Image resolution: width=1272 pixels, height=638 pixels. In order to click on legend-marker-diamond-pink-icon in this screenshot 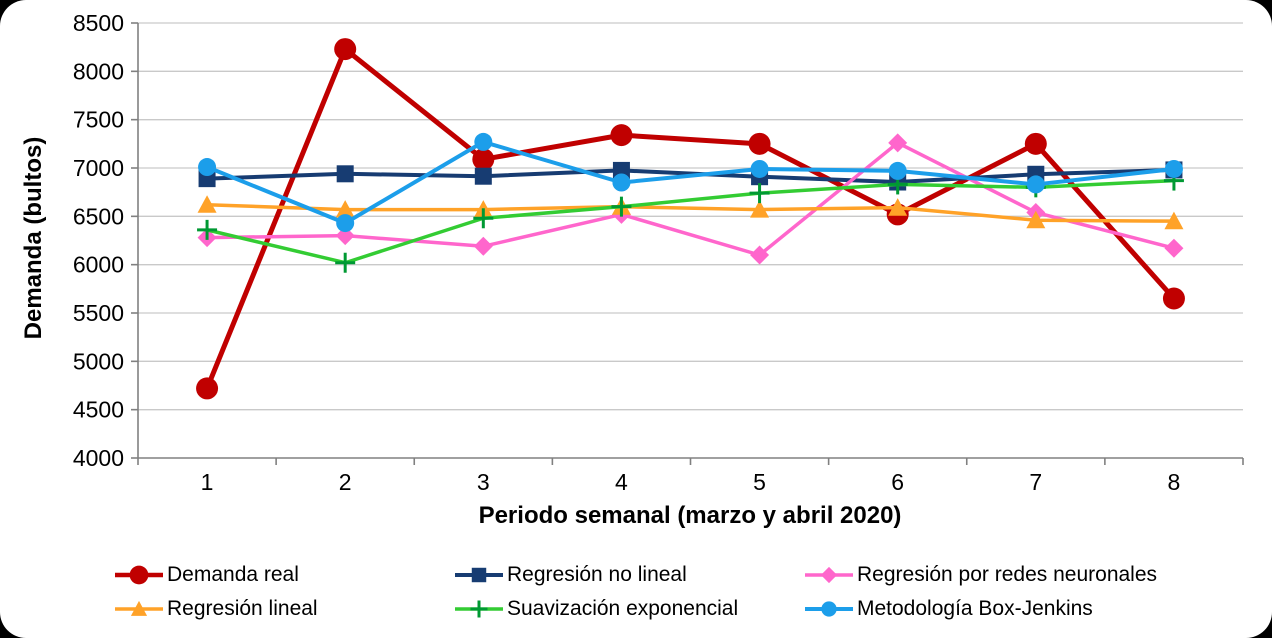, I will do `click(829, 575)`.